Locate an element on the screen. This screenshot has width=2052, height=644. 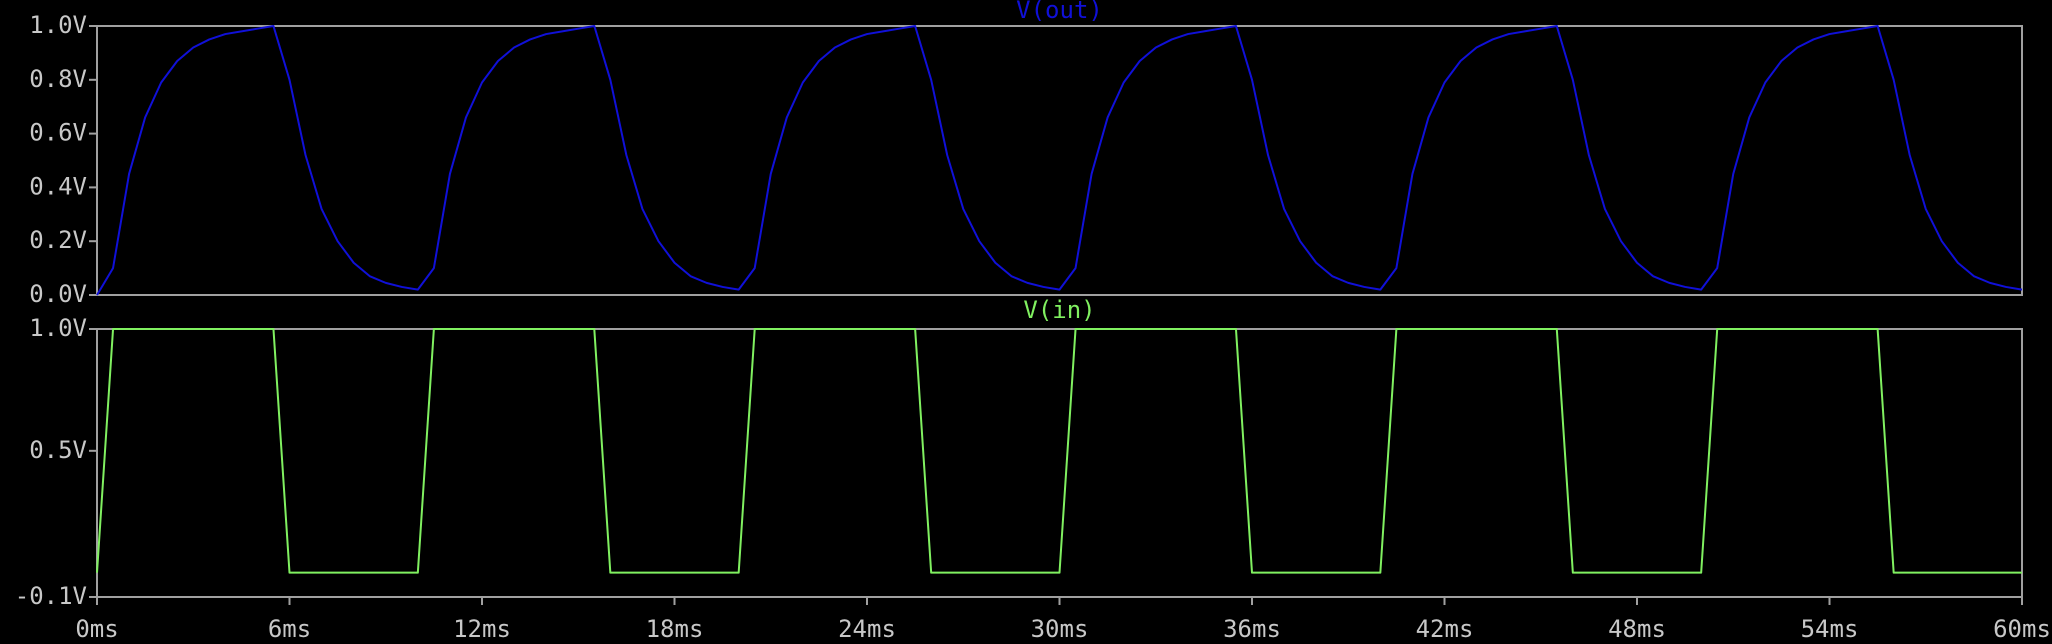
x-tick-label: 24ms is located at coordinates (867, 629).